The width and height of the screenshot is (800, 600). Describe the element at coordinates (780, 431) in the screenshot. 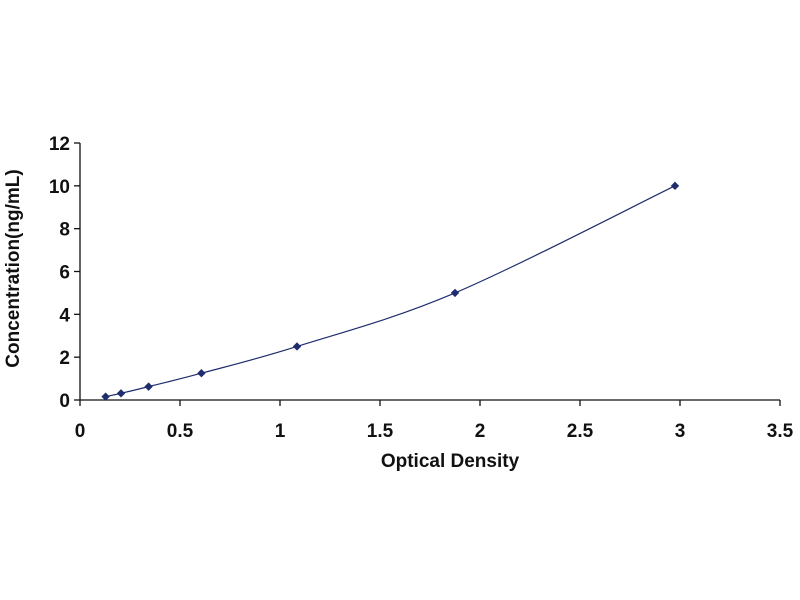

I see `x-tick-label: 3.5` at that location.